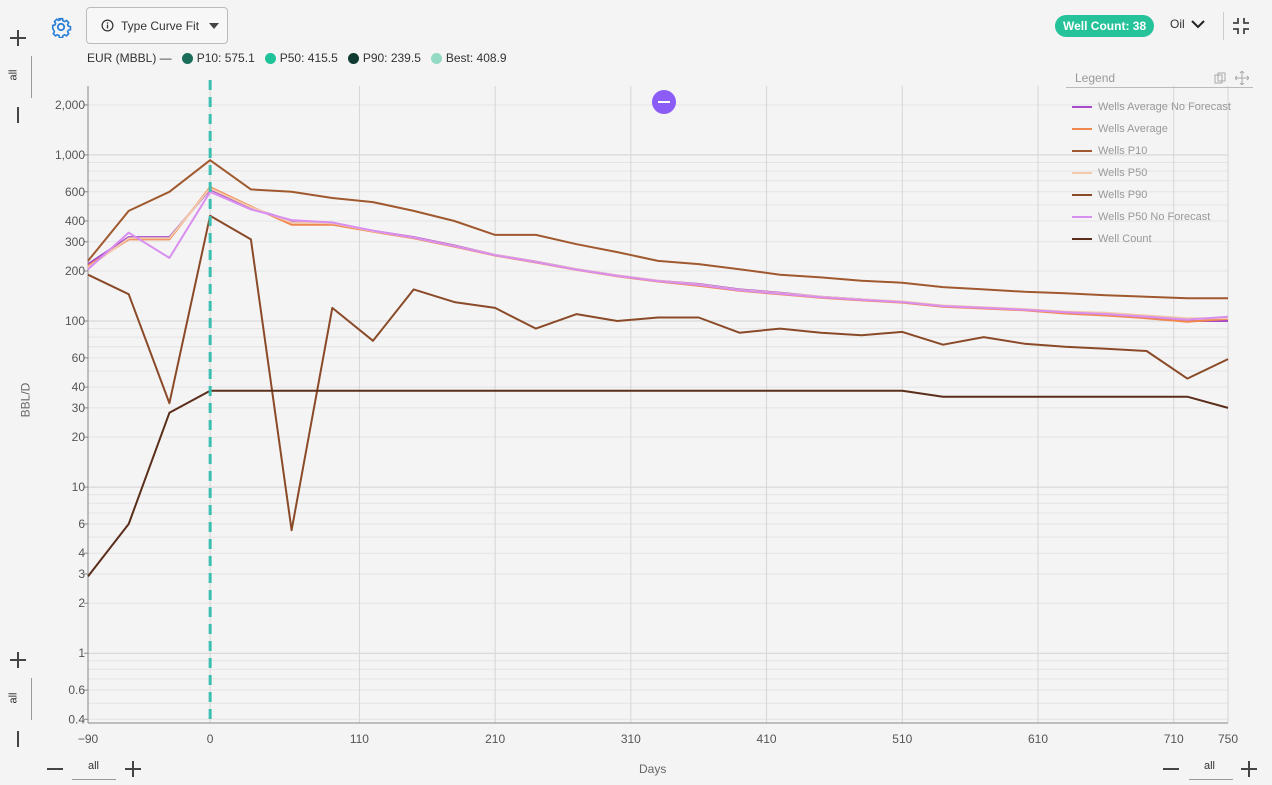 This screenshot has width=1272, height=785. Describe the element at coordinates (225, 58) in the screenshot. I see `eur-p10: P10: 575.1` at that location.